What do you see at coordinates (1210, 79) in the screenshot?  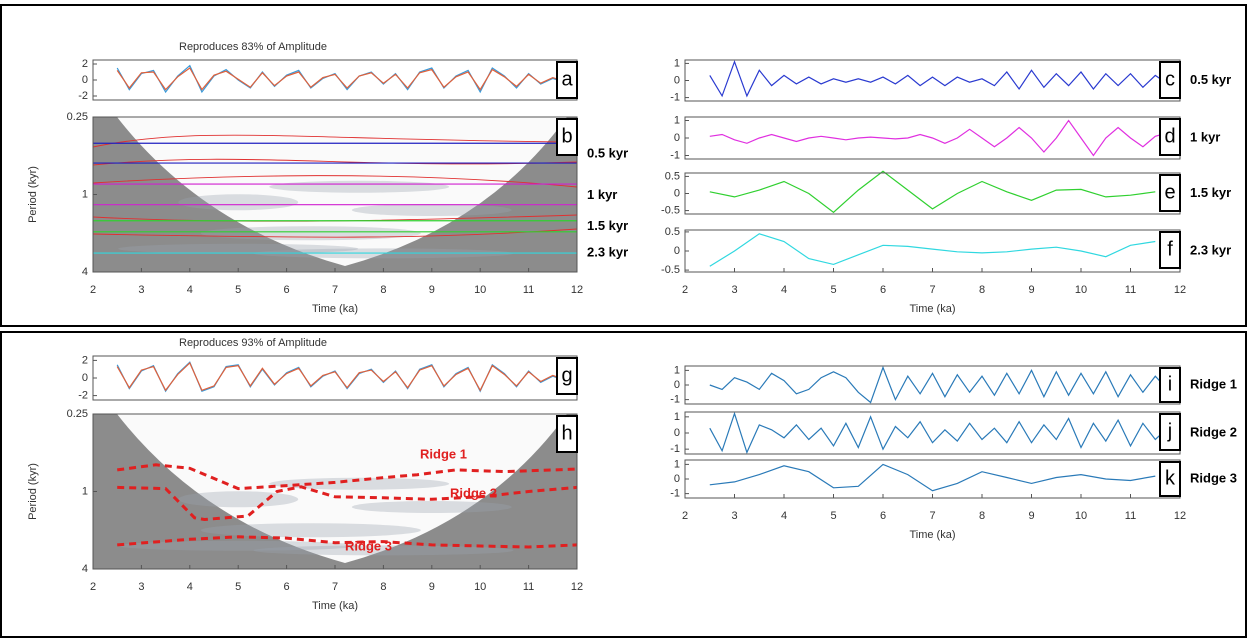 I see `side-label: 0.5 kyr` at bounding box center [1210, 79].